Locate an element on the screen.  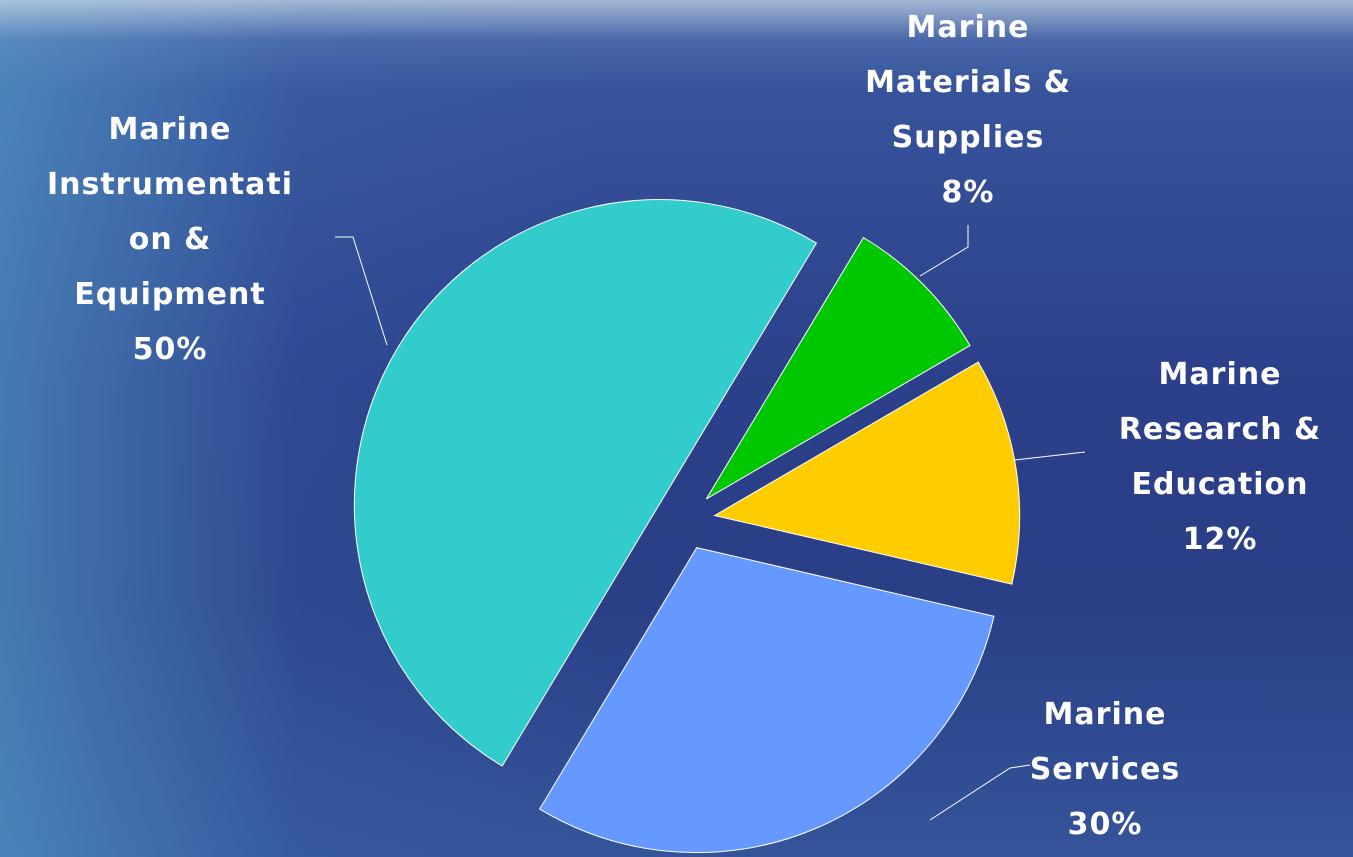
value-label: 30% is located at coordinates (1105, 824).